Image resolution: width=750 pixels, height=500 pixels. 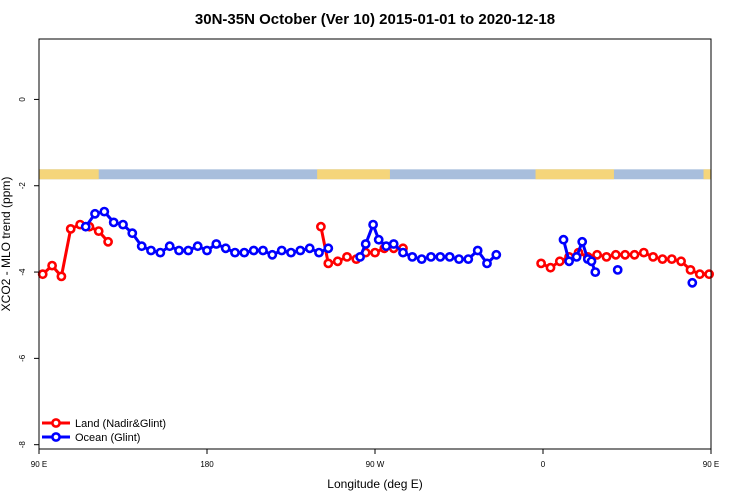 What do you see at coordinates (22, 99) in the screenshot?
I see `y-tick-label: 0` at bounding box center [22, 99].